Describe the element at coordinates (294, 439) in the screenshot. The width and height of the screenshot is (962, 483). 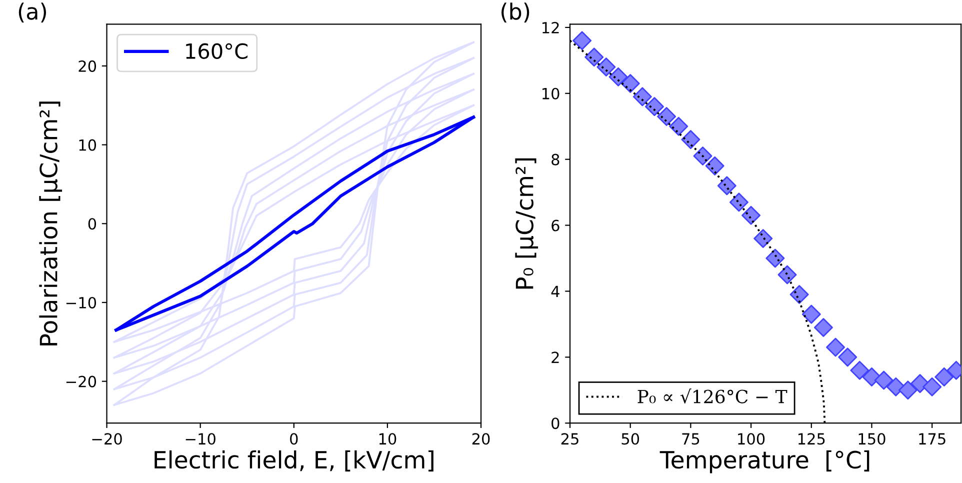
I see `x-tick-label: 0` at that location.